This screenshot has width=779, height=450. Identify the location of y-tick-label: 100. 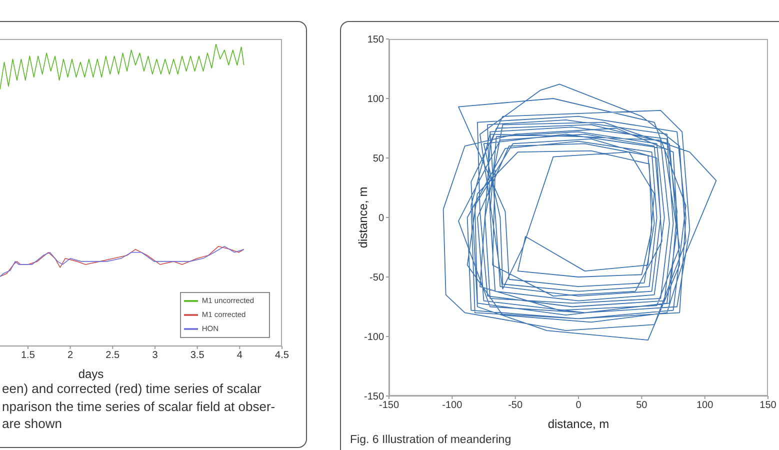
(375, 100).